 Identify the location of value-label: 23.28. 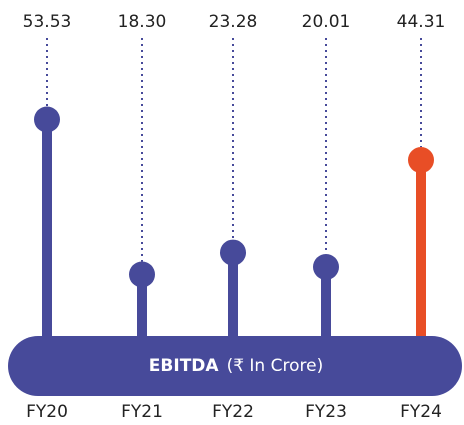
(233, 22).